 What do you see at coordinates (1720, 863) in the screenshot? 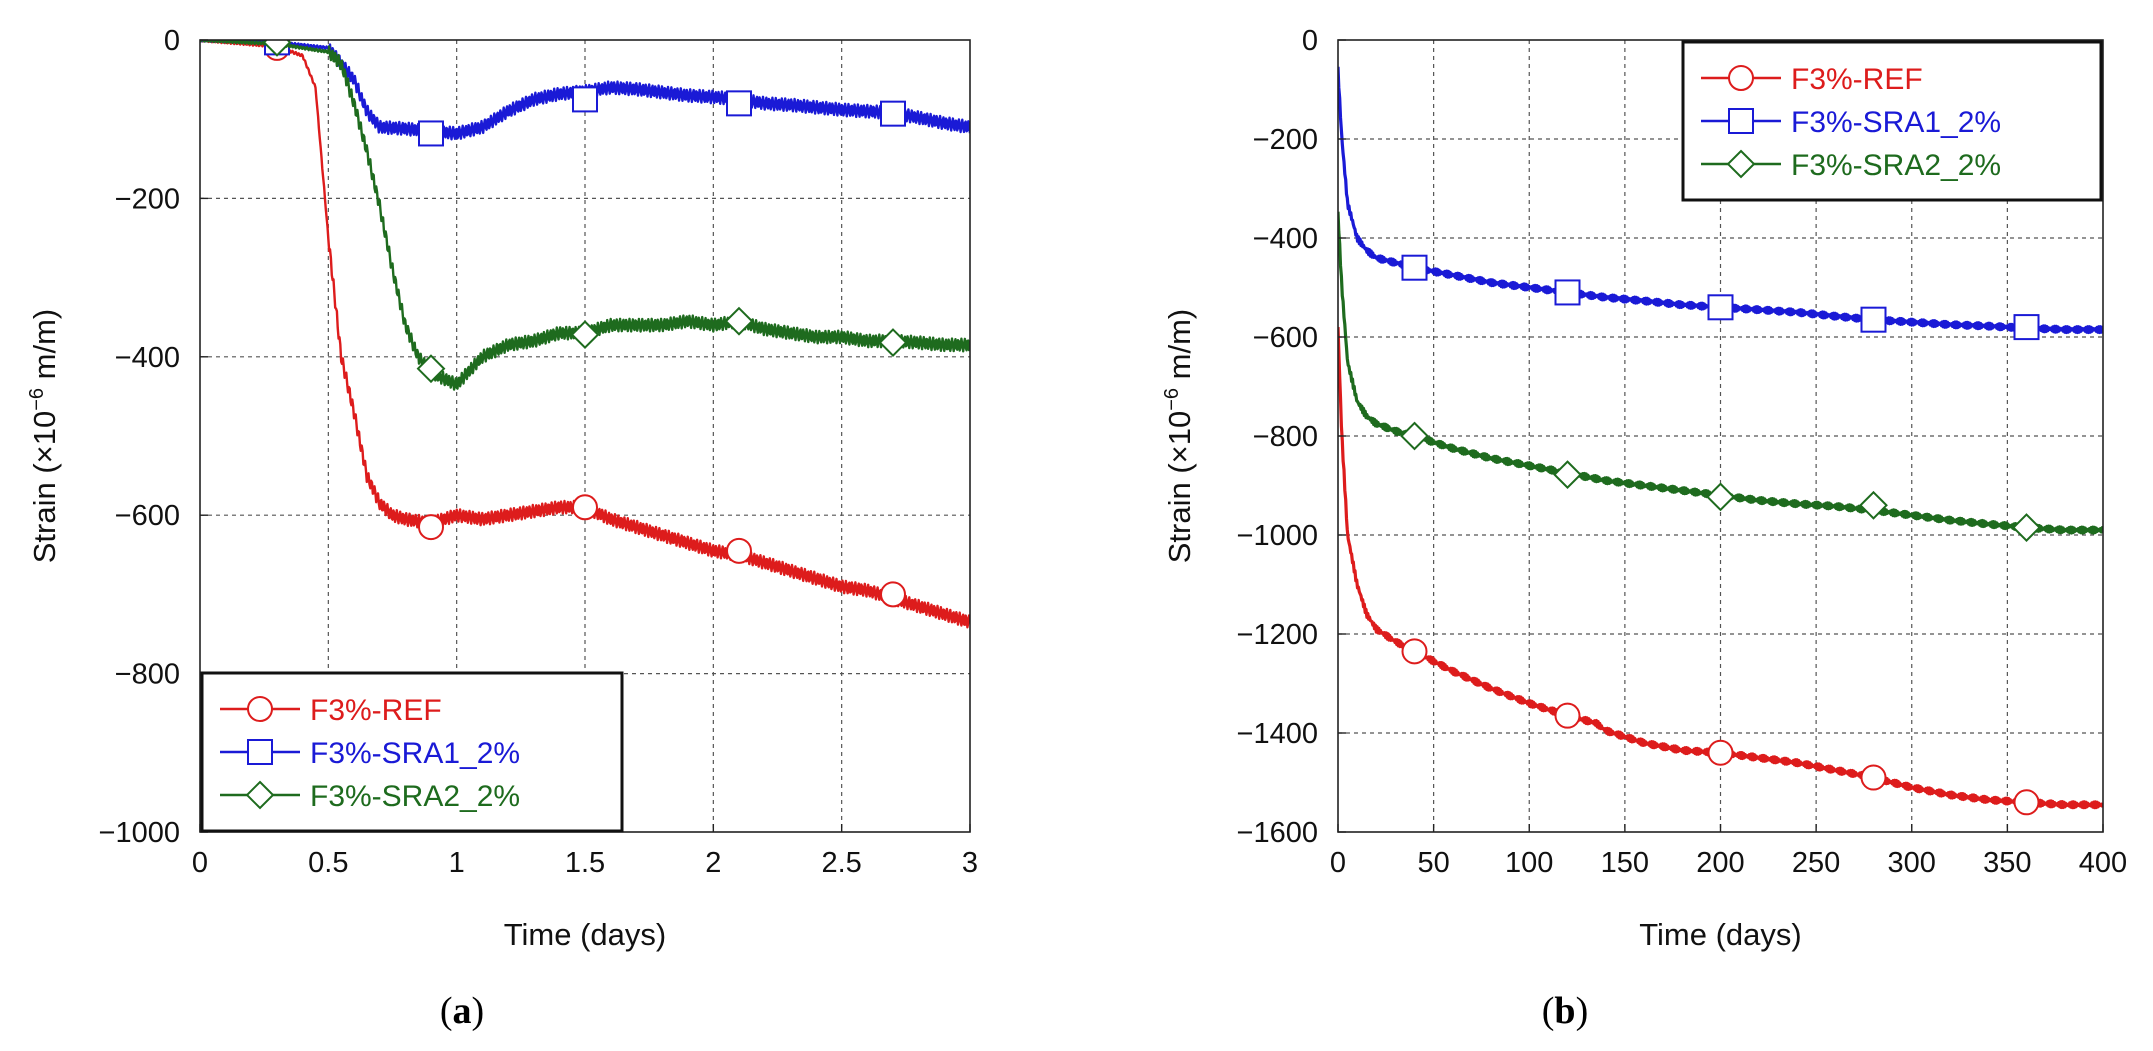
I see `x-tick-label-b-4: 200` at bounding box center [1720, 863].